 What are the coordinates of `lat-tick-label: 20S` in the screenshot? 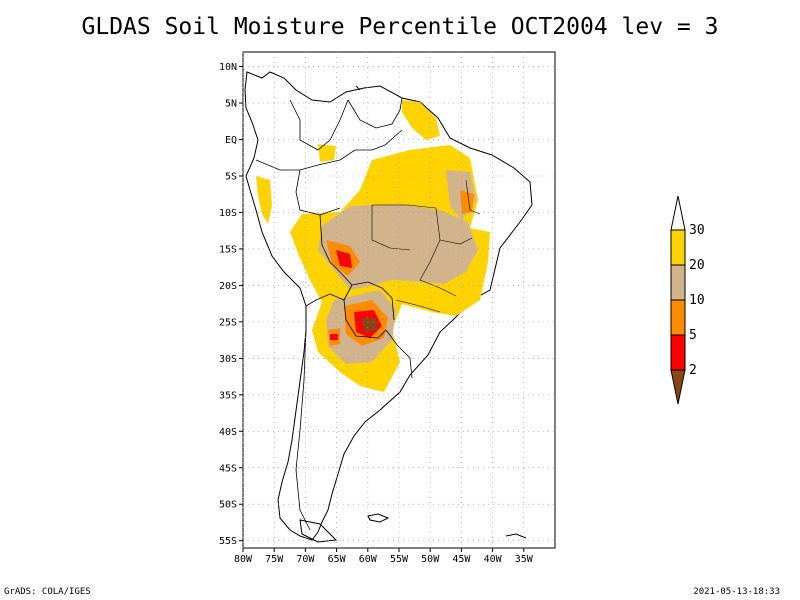 It's located at (228, 286).